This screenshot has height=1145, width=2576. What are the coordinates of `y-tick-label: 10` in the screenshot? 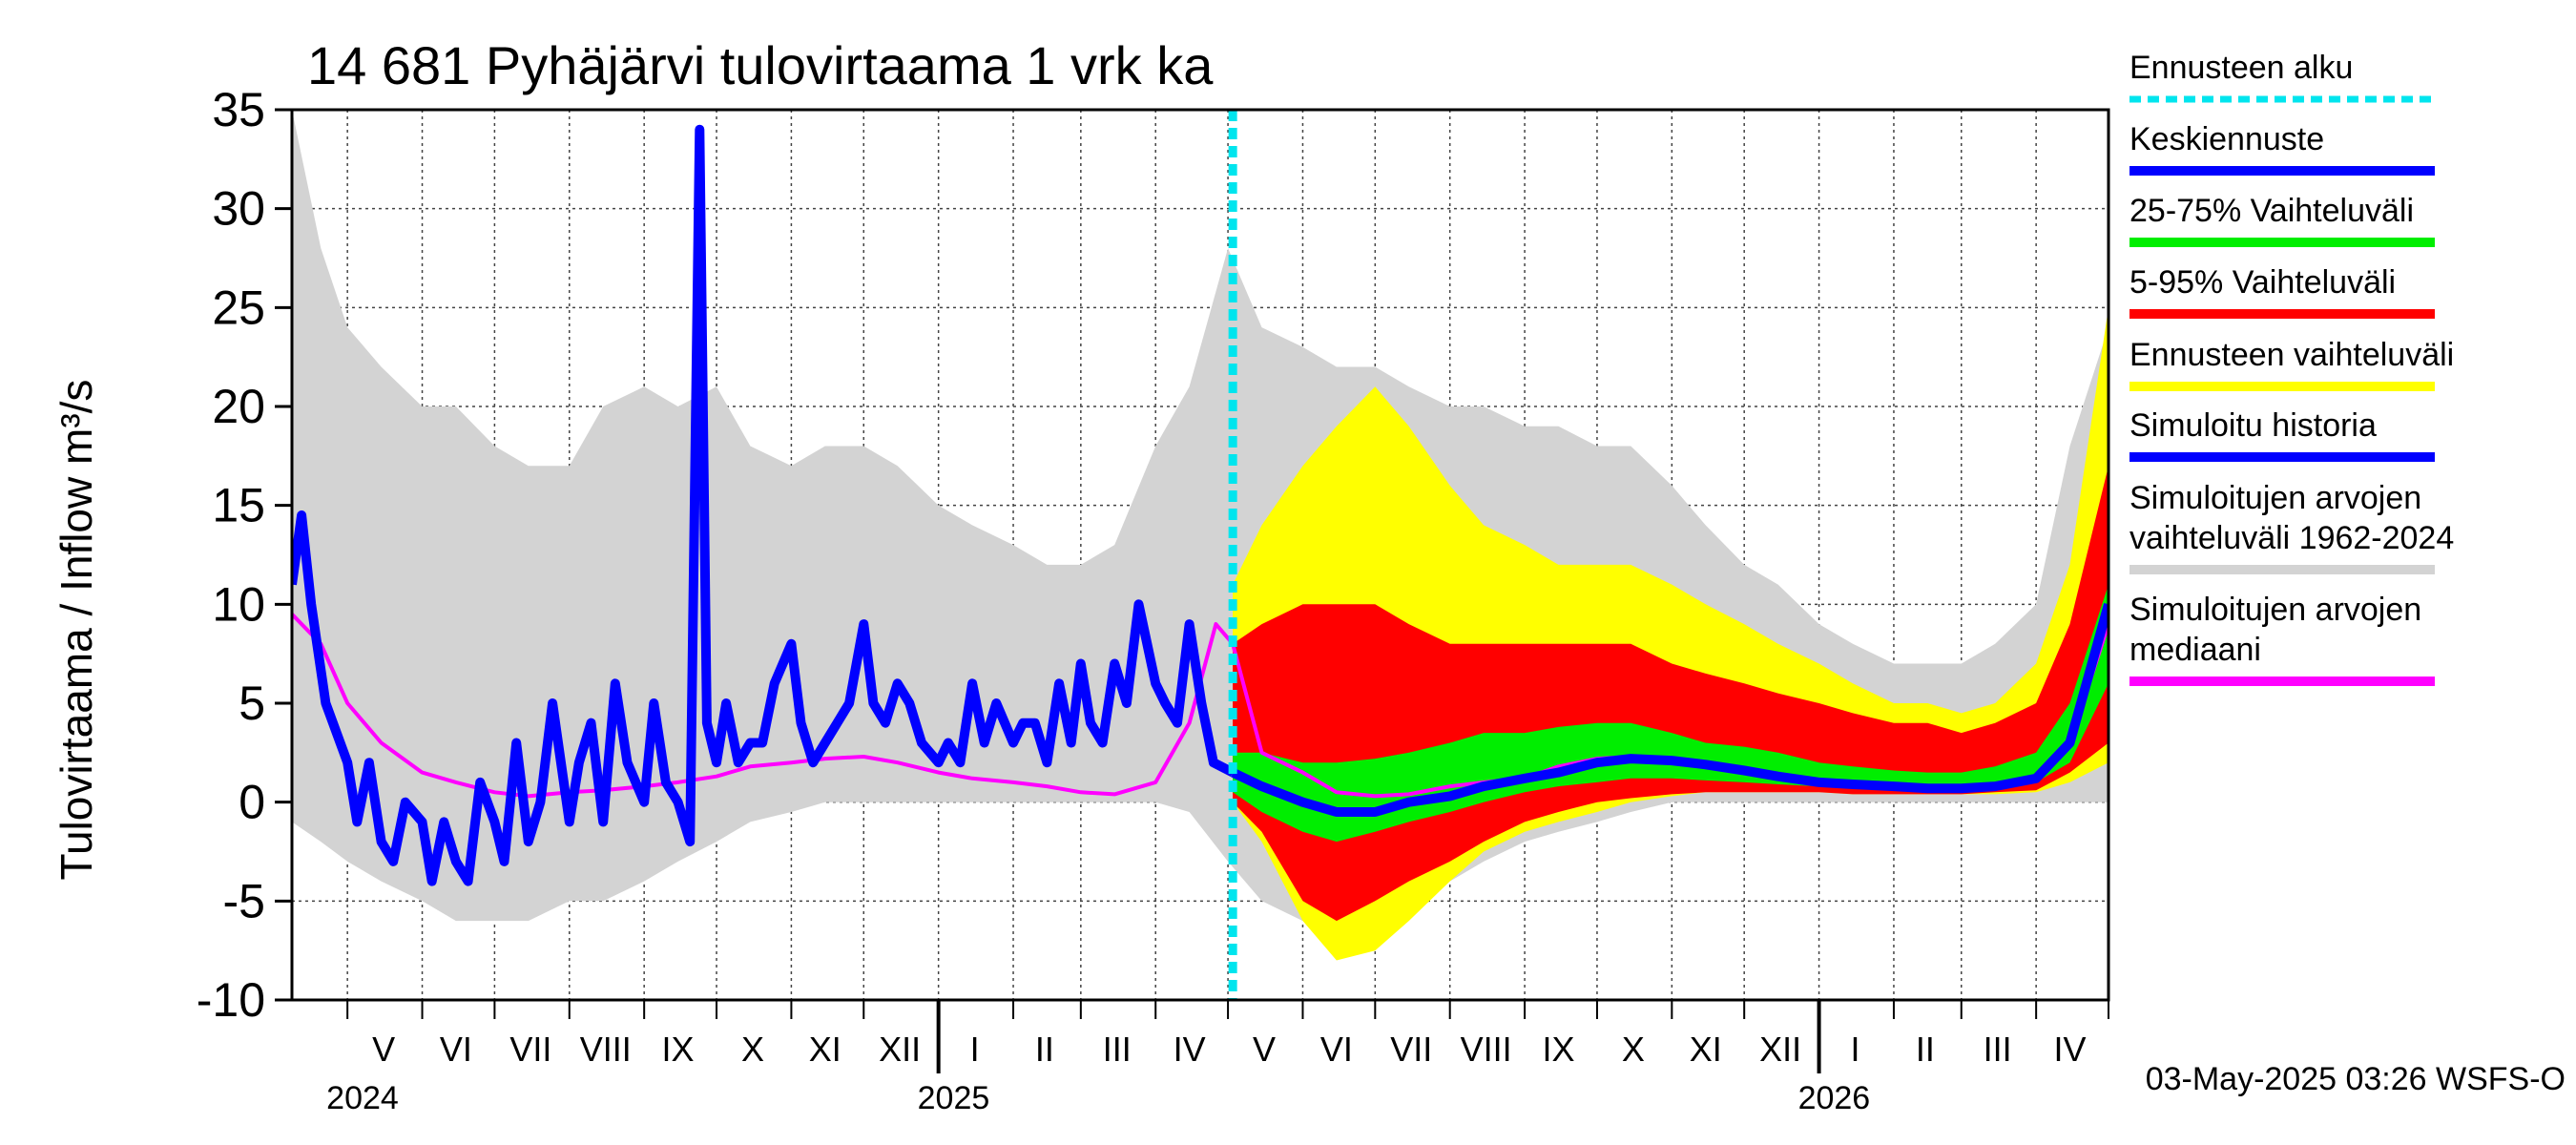 It's located at (238, 604).